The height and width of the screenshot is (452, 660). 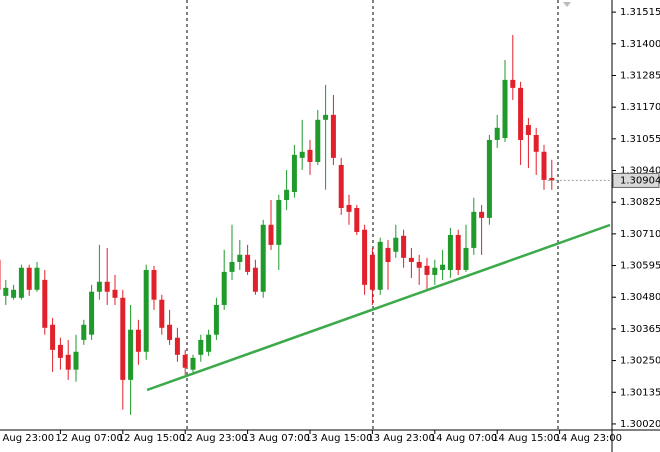 I want to click on x-tick-label: 14 Aug 07:00, so click(x=463, y=438).